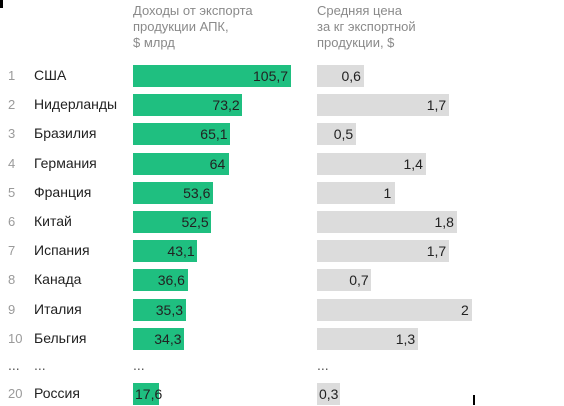 This screenshot has height=406, width=564. I want to click on country-label: Испания, so click(62, 250).